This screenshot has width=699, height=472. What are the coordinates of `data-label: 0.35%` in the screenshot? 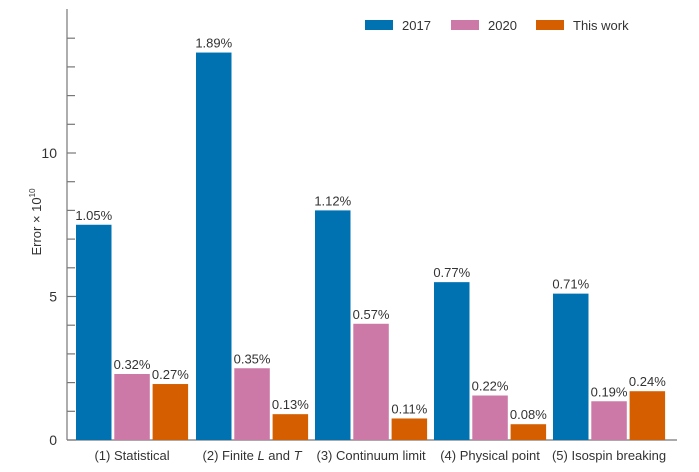 It's located at (252, 358).